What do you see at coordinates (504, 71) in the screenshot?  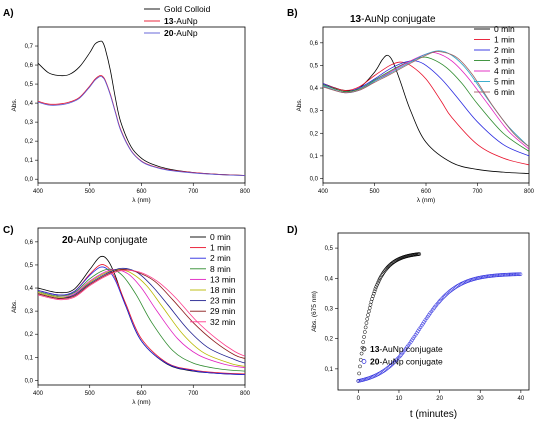 I see `legend-label: 4 min` at bounding box center [504, 71].